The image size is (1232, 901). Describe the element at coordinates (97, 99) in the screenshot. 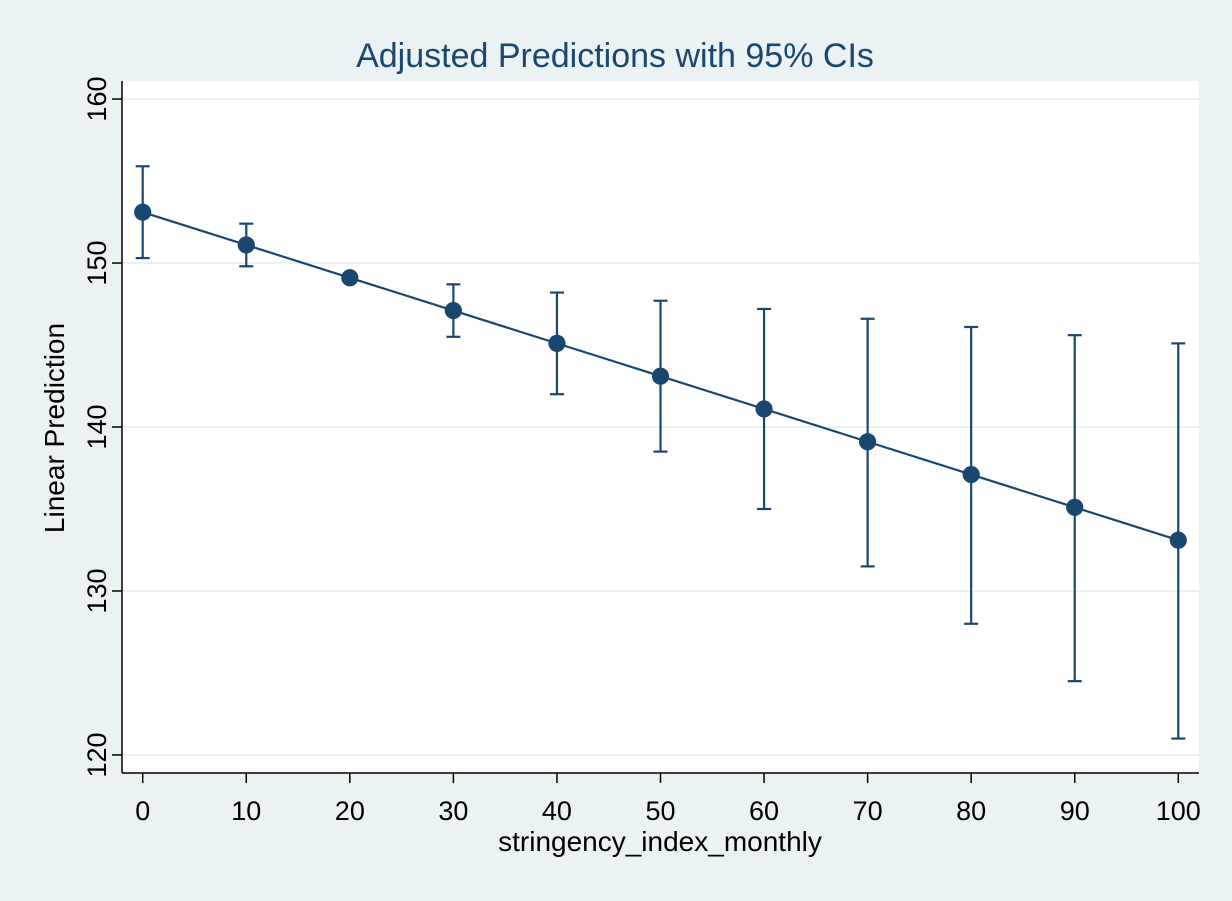

I see `y-tick-label: 160` at that location.